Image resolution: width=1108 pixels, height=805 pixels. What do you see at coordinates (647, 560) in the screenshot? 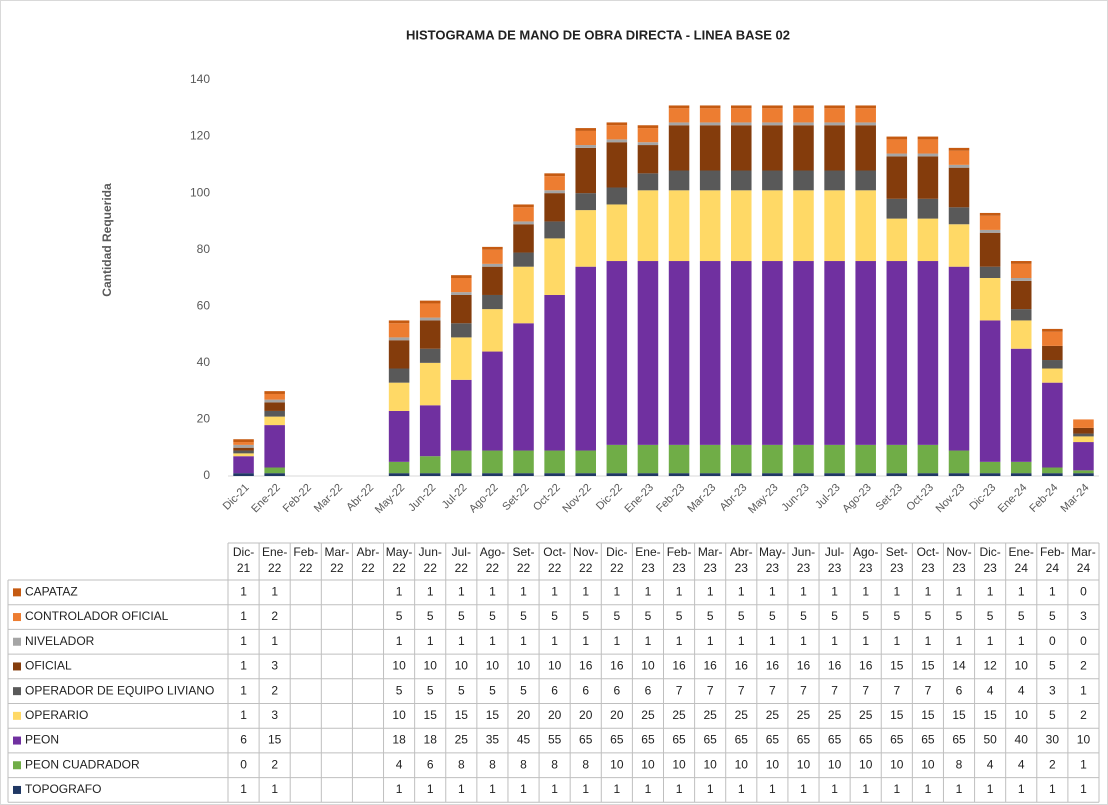
I see `table-header: Ene-23` at bounding box center [647, 560].